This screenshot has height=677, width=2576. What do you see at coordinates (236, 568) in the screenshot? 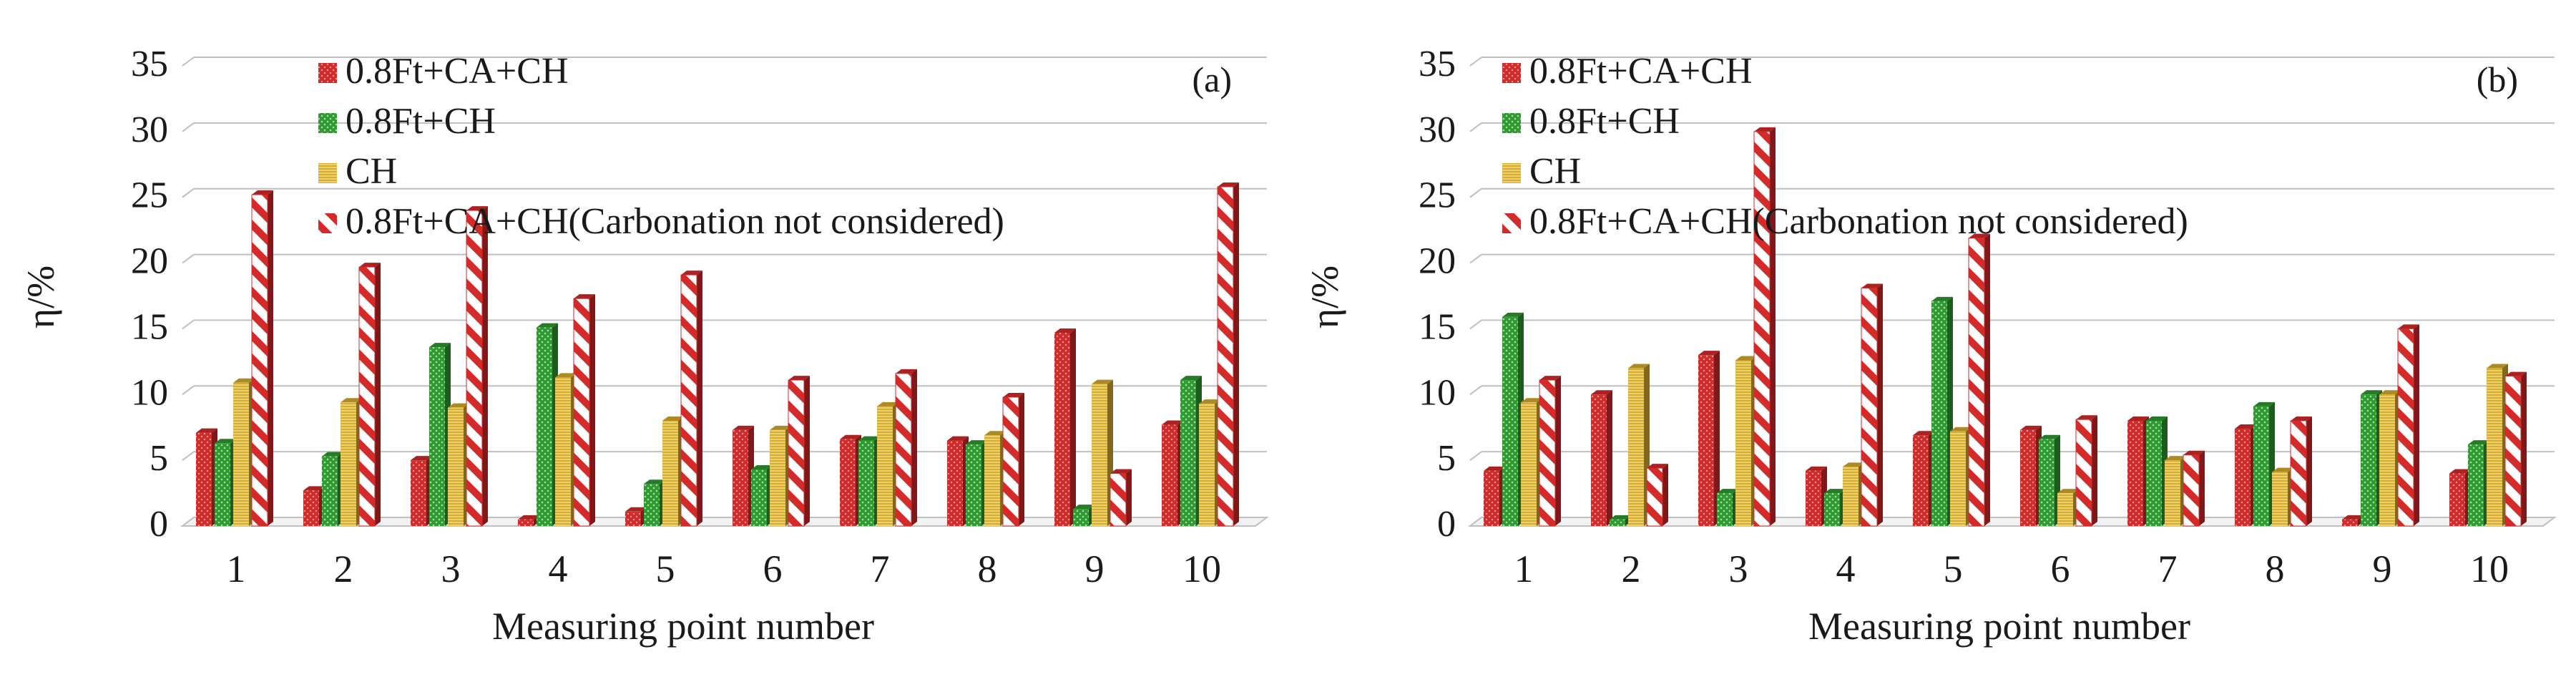
I see `x-tick-label: 1` at bounding box center [236, 568].